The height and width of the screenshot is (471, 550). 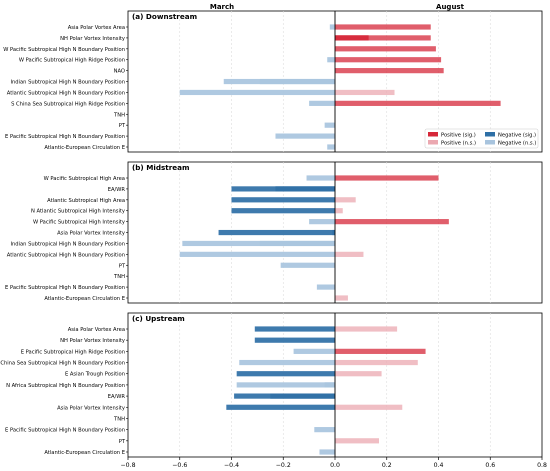 I want to click on panel-title: (a) Downstream, so click(x=164, y=16).